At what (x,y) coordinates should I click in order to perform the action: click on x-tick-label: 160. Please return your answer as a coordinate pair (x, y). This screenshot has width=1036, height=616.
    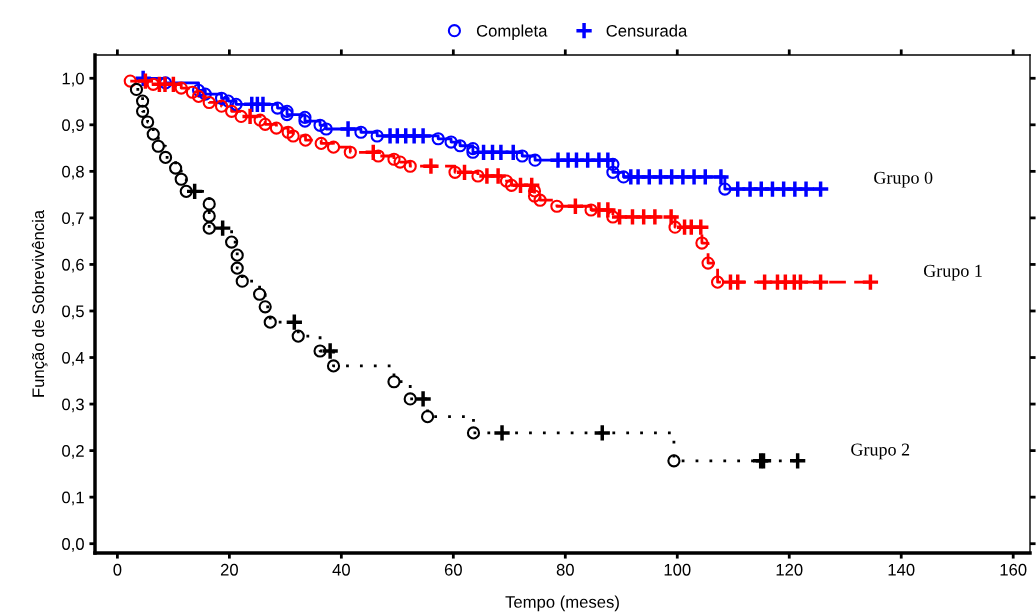
    Looking at the image, I should click on (1013, 569).